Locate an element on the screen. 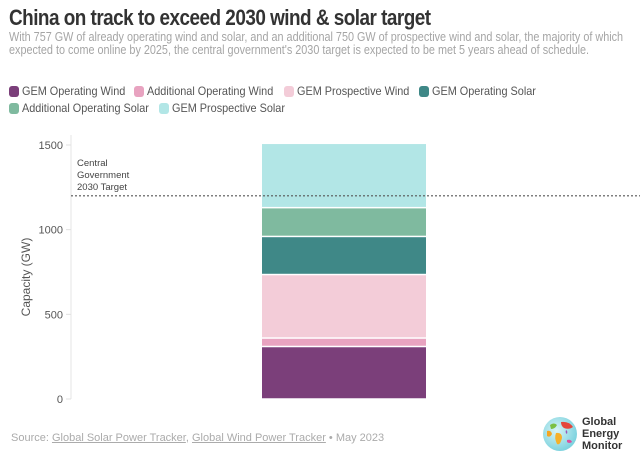  legend-item-gem-operating-solar: GEM Operating Solar is located at coordinates (478, 91).